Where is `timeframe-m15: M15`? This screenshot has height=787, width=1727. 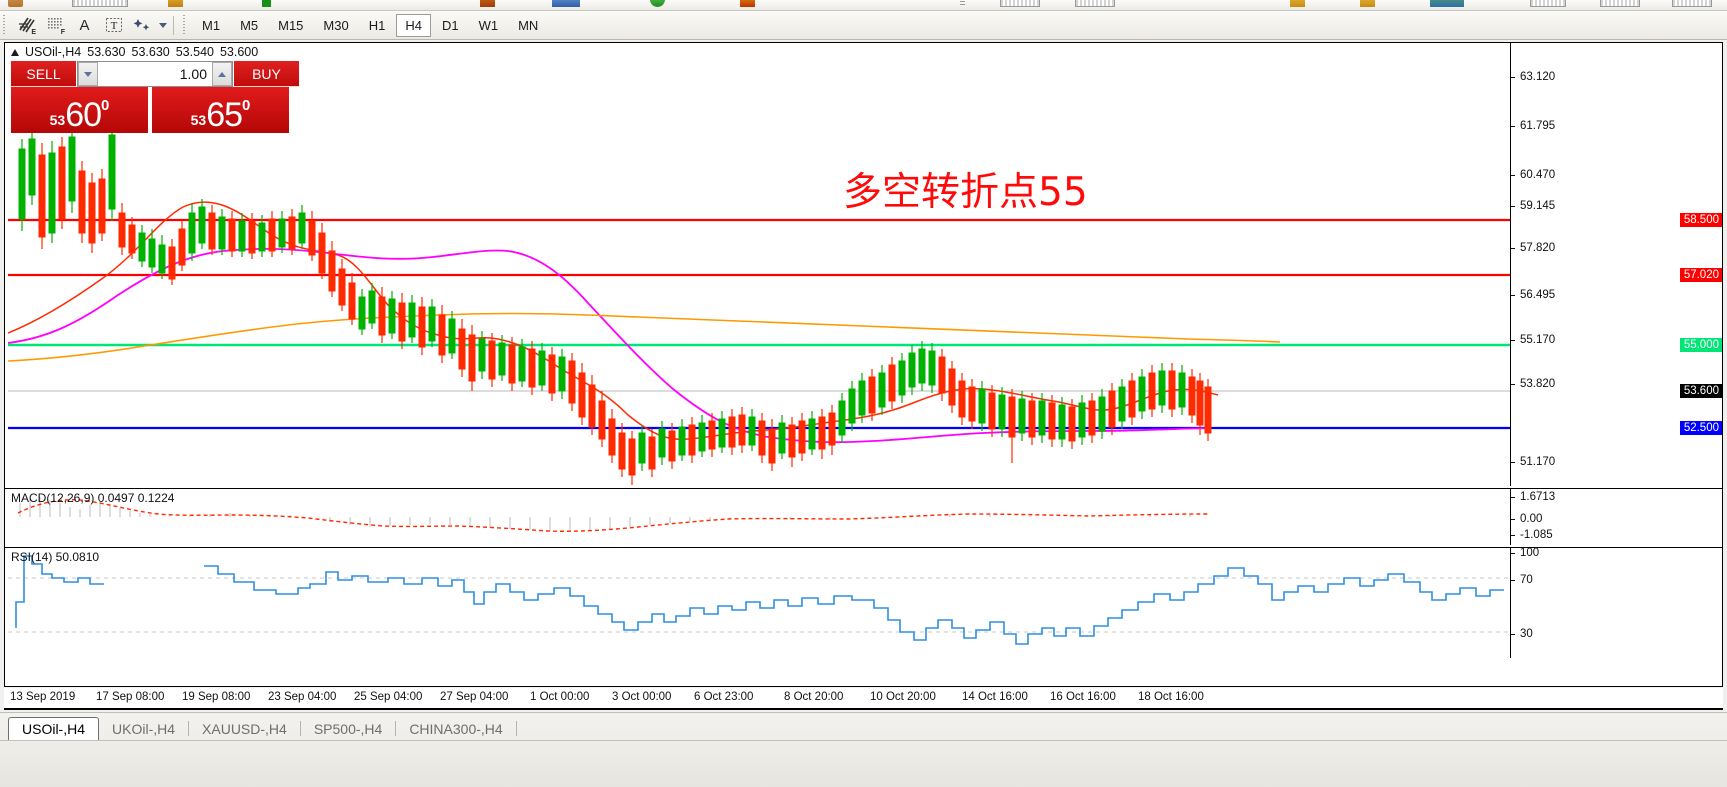
timeframe-m15: M15 is located at coordinates (291, 25).